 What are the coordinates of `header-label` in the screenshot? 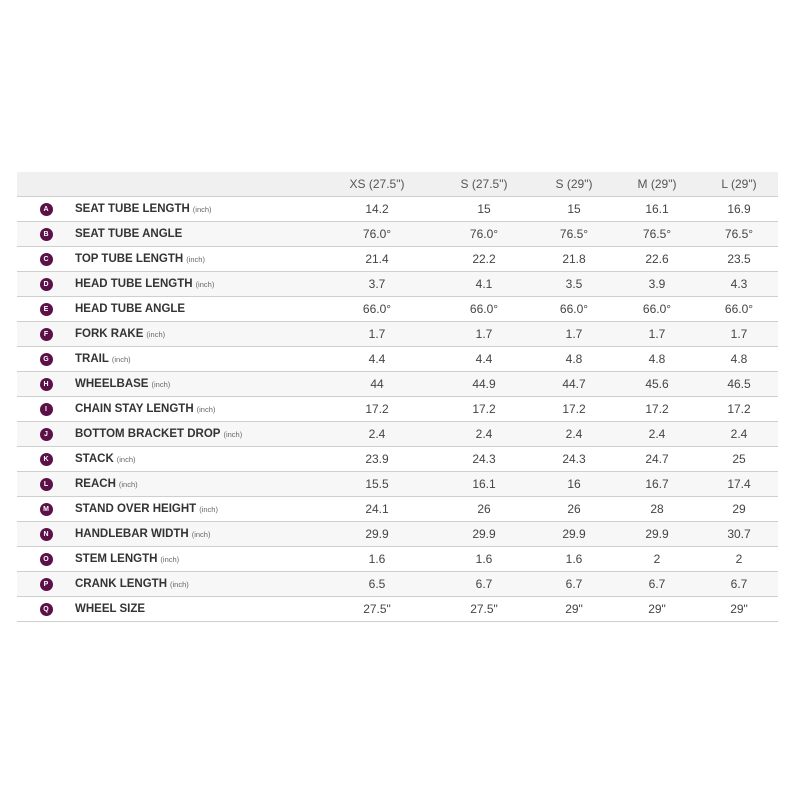 It's located at (197, 184).